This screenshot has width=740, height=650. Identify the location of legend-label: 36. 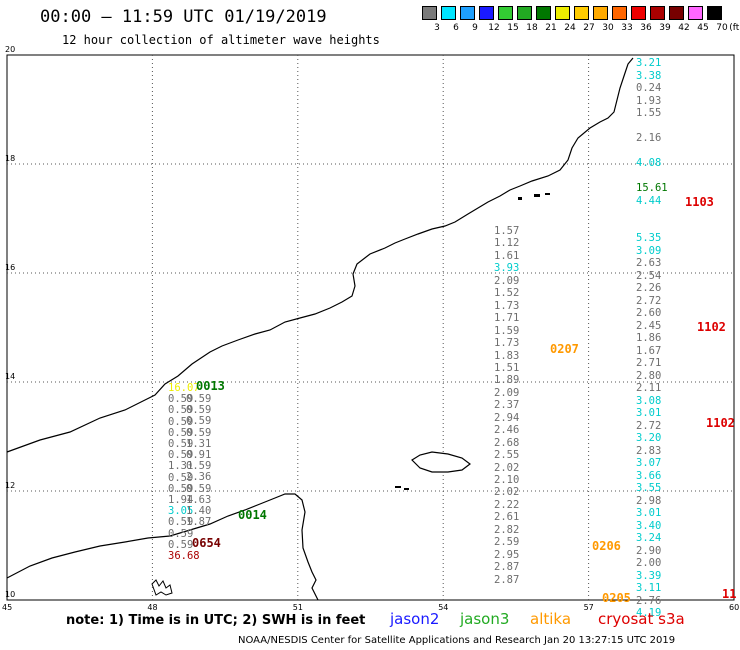
(646, 28).